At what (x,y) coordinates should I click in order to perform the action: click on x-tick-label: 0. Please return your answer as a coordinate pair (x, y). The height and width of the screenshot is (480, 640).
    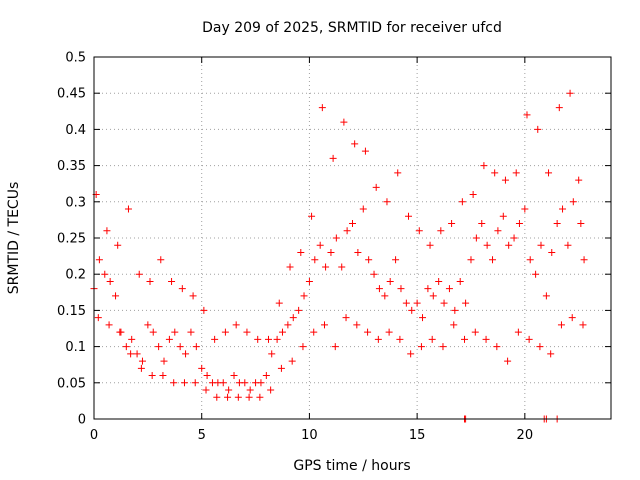
    Looking at the image, I should click on (94, 435).